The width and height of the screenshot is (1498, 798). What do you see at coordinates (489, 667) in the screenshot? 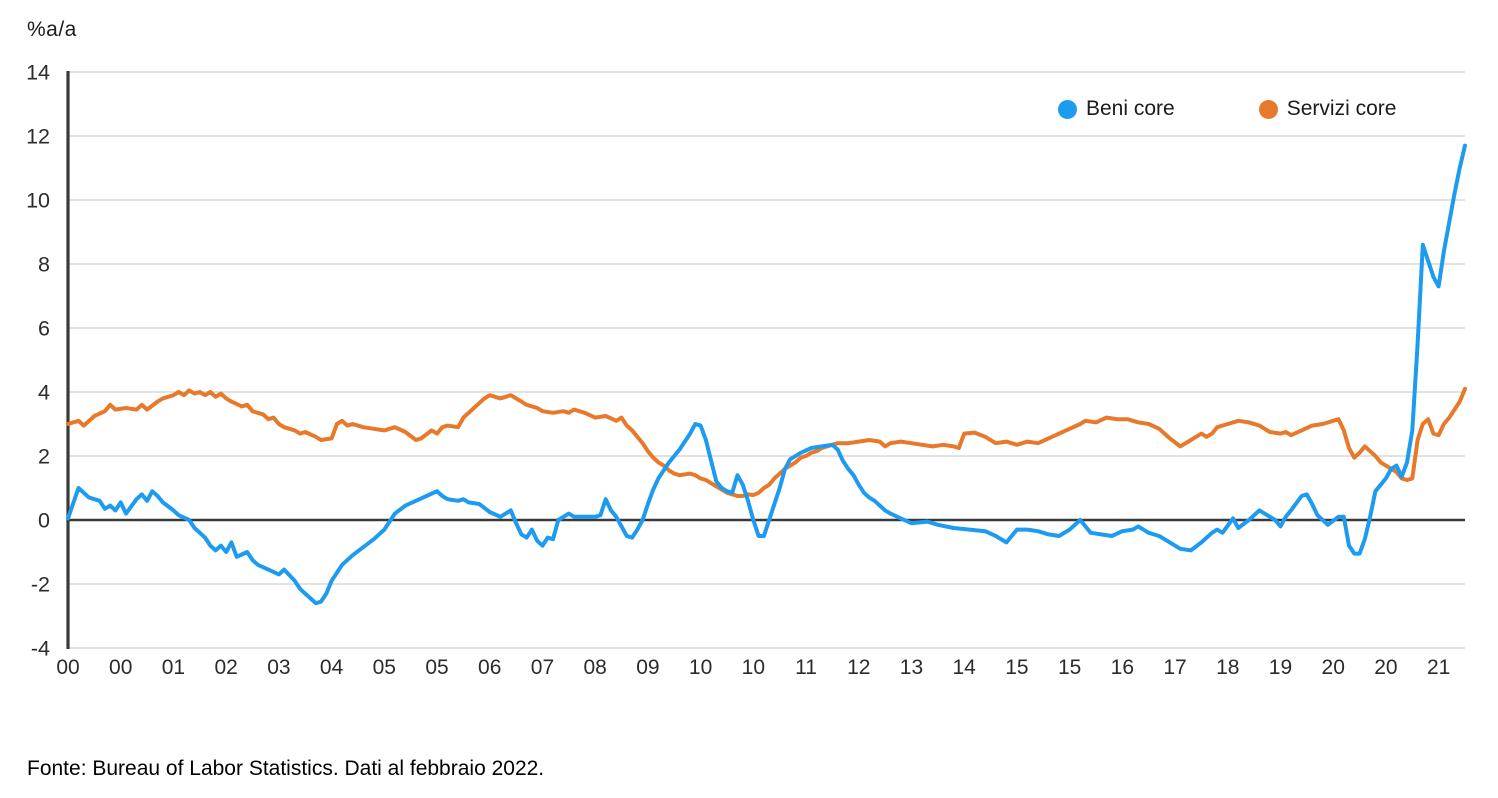
I see `x-tick-label: 06` at bounding box center [489, 667].